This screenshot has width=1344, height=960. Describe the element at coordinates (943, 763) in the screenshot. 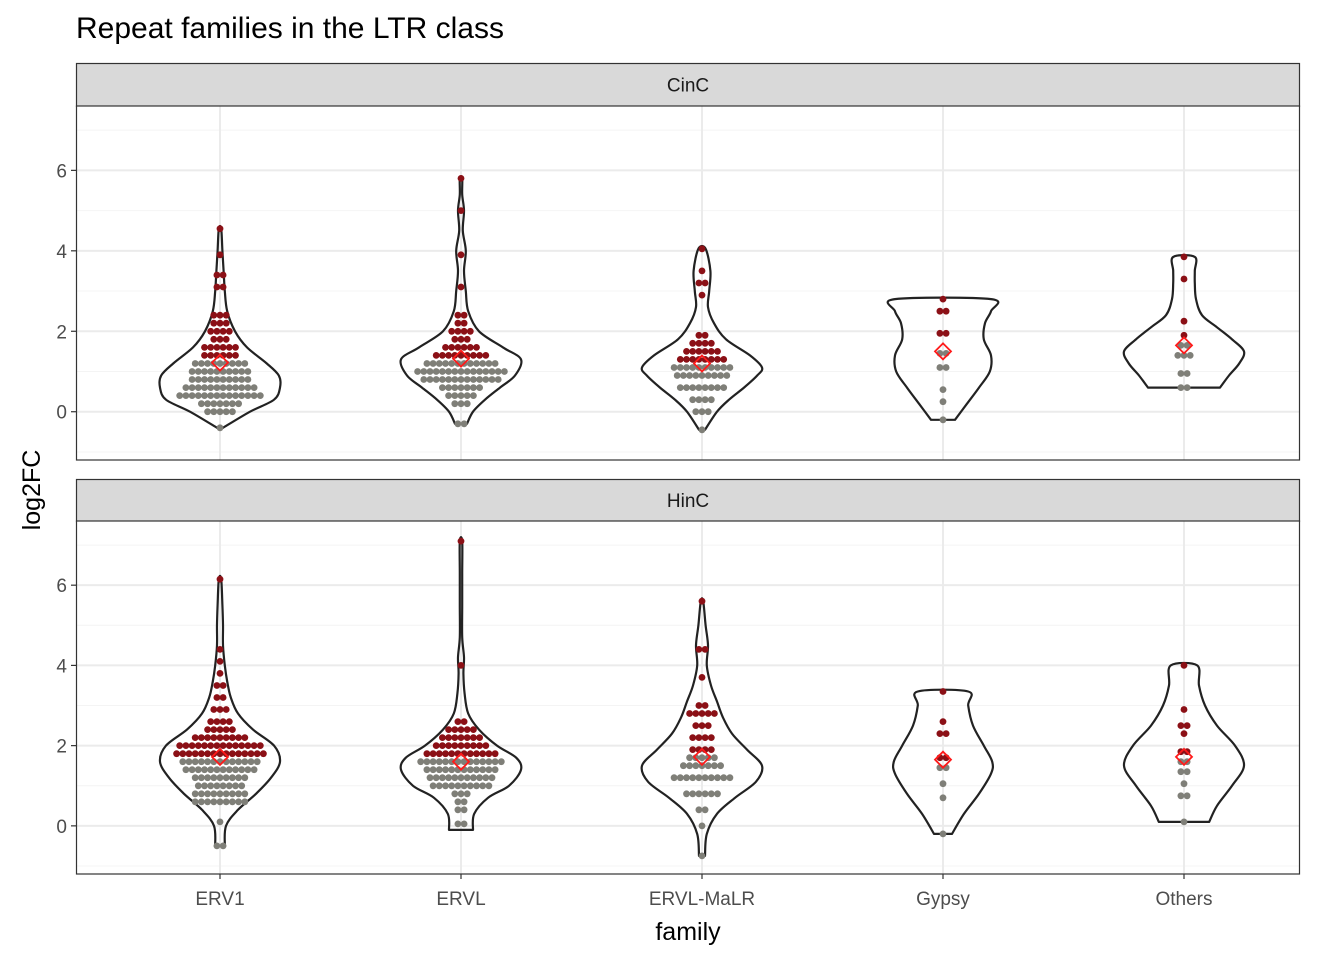

I see `violin-group-gypsy` at that location.